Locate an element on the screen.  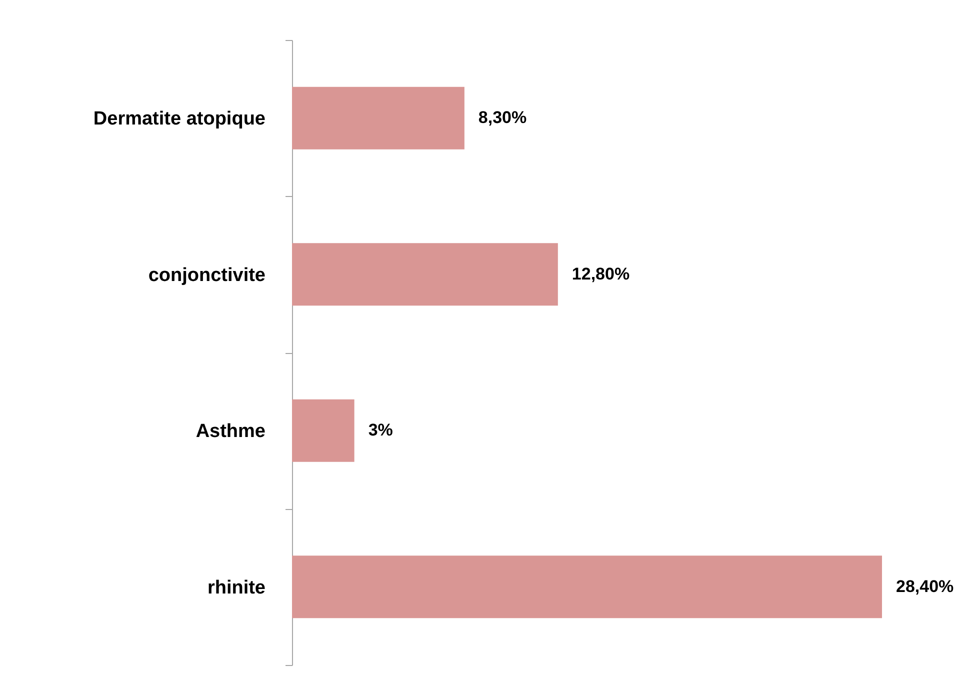
y-tick-label: Asthme is located at coordinates (231, 431).